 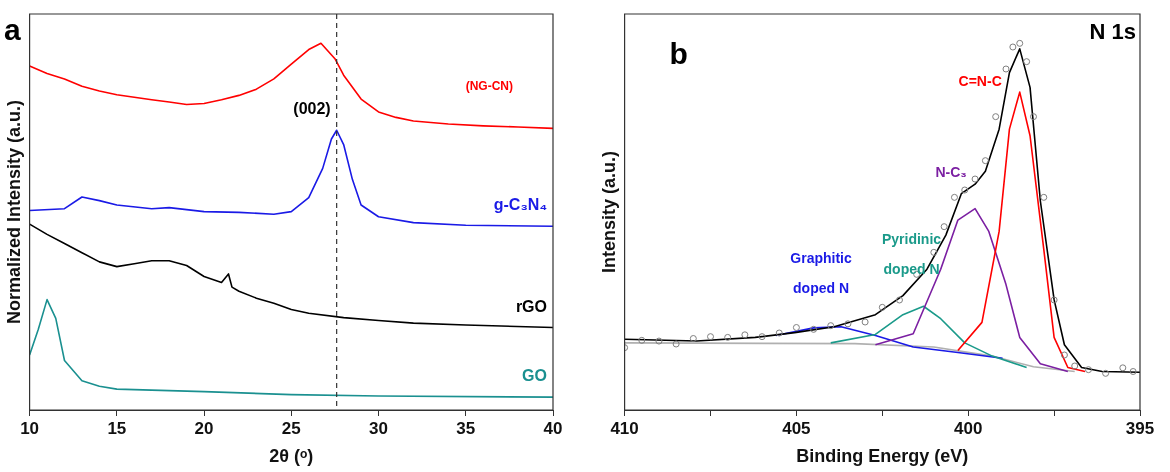 I want to click on chart-title: b, so click(x=678, y=53).